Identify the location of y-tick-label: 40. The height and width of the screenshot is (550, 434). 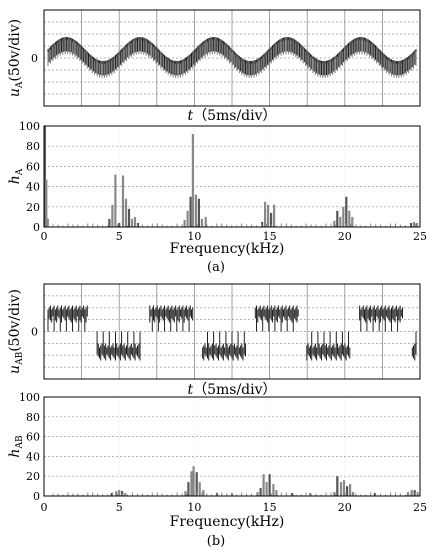
(33, 187).